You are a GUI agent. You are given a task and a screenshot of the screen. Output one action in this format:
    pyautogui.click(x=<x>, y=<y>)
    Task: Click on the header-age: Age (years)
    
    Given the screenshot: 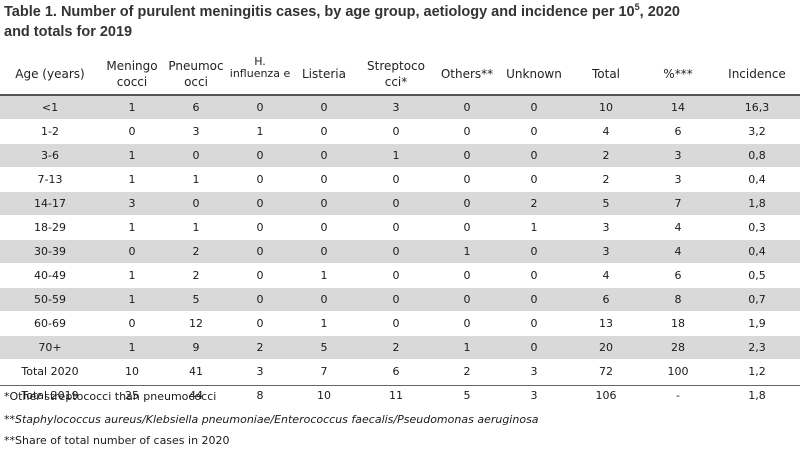 What is the action you would take?
    pyautogui.click(x=50, y=75)
    